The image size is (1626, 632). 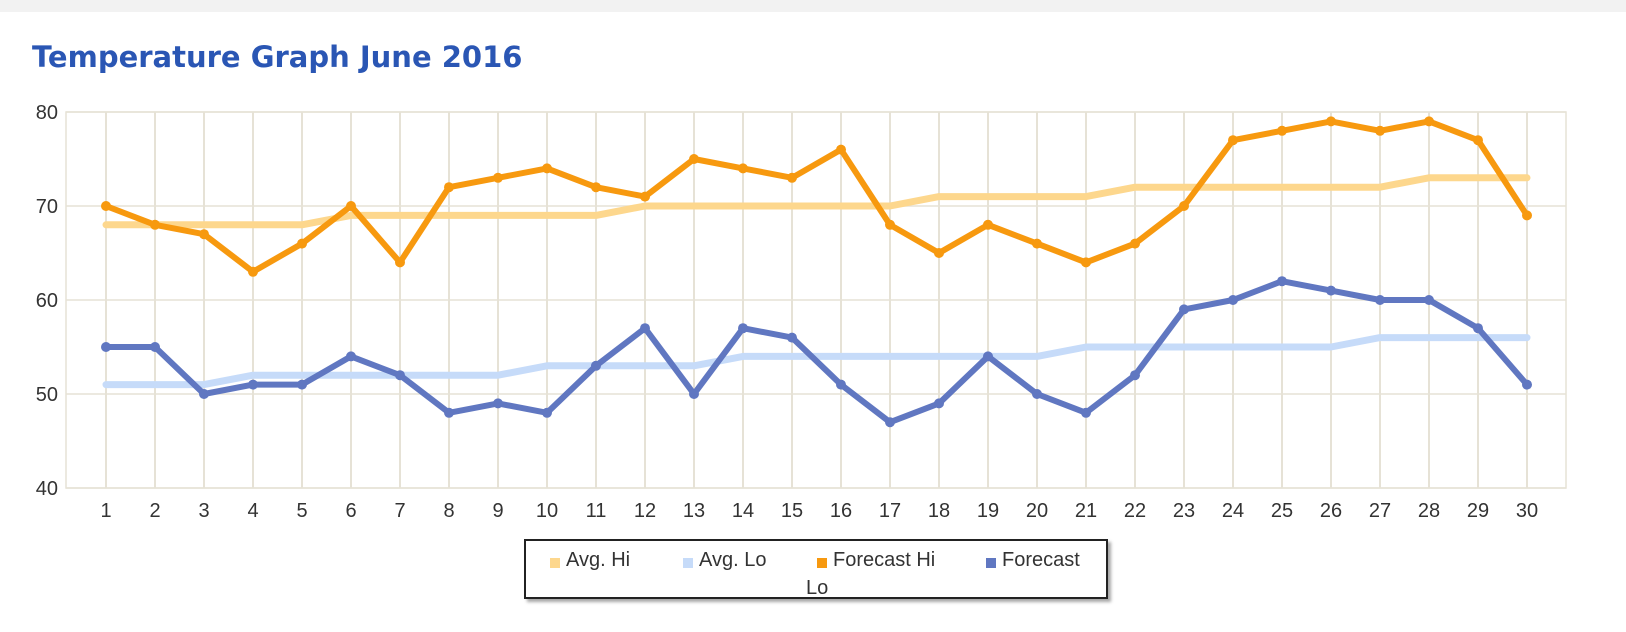 What do you see at coordinates (1331, 511) in the screenshot?
I see `x-tick-label-26: 26` at bounding box center [1331, 511].